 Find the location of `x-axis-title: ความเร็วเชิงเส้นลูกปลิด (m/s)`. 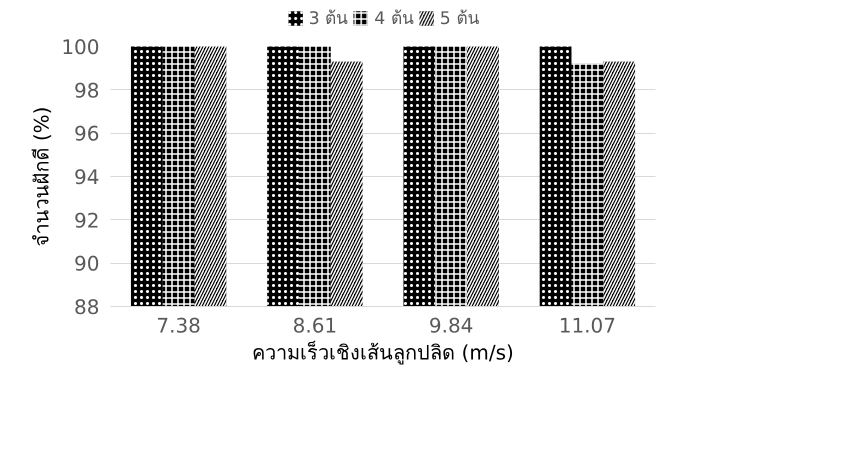

x-axis-title: ความเร็วเชิงเส้นลูกปลิด (m/s) is located at coordinates (383, 353).